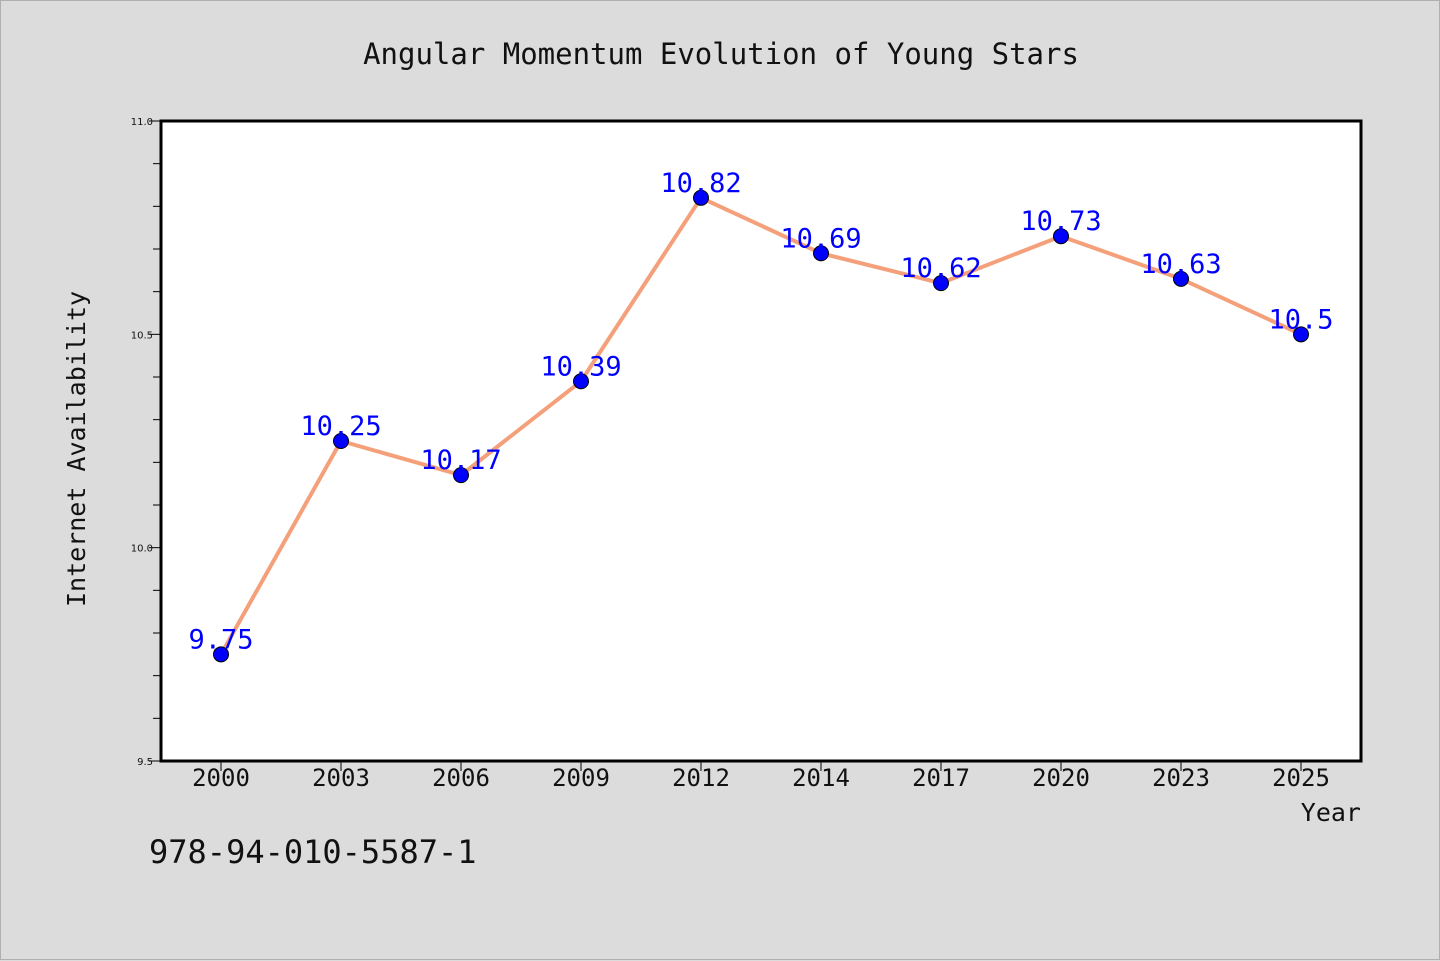 The image size is (1440, 961). Describe the element at coordinates (820, 238) in the screenshot. I see `data-label: 10.69` at that location.